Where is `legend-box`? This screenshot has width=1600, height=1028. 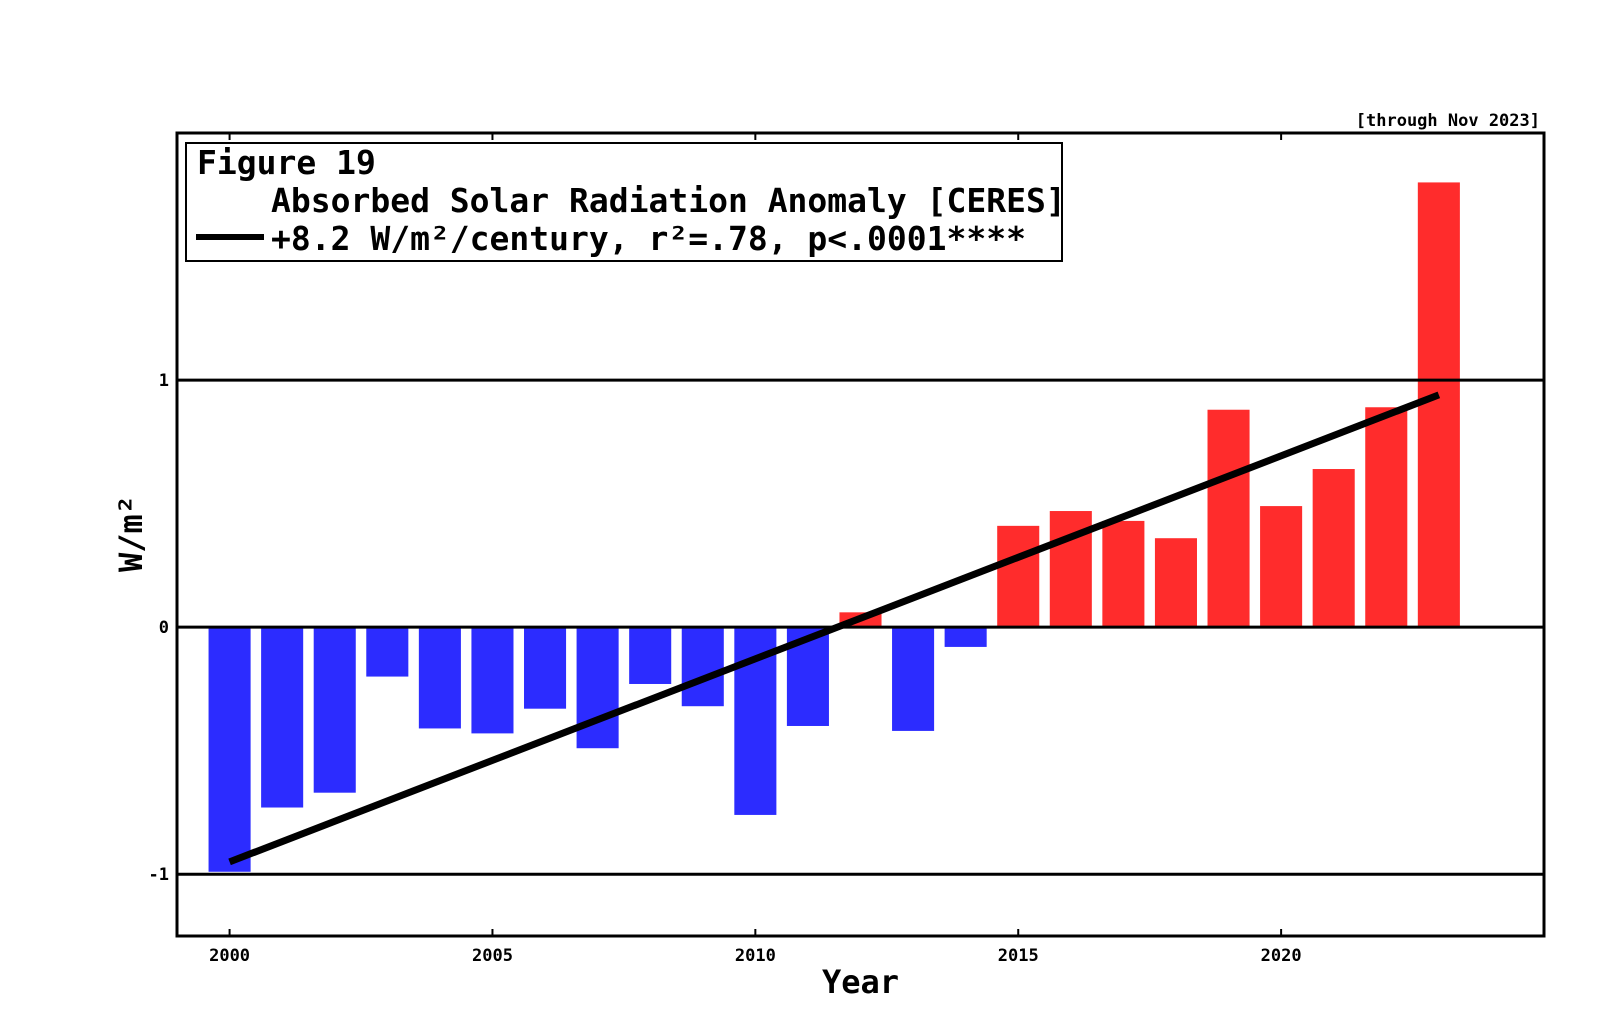
legend-box is located at coordinates (624, 202).